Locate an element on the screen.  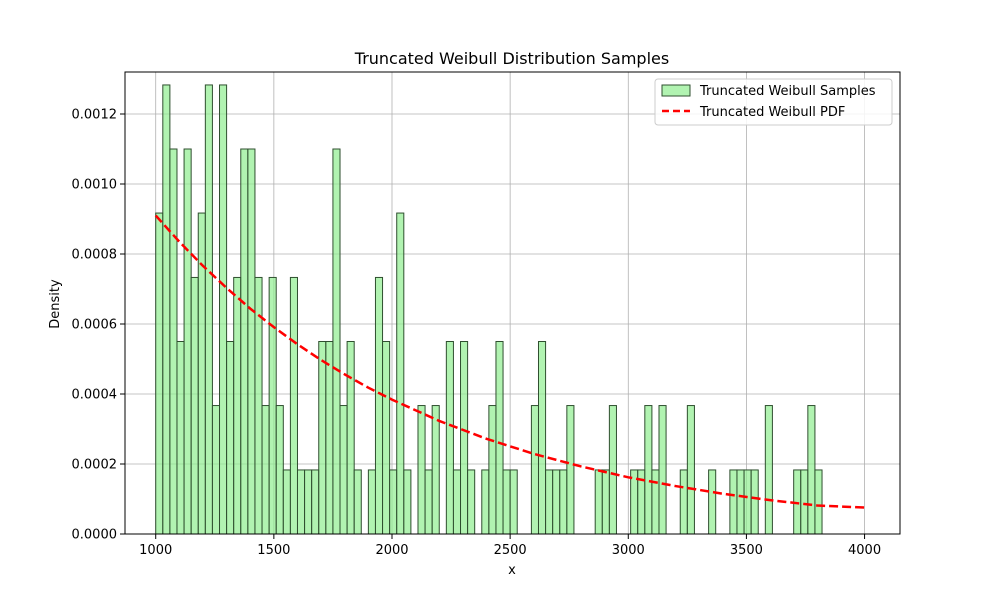
y-tick-label: 0.0006 is located at coordinates (95, 325).